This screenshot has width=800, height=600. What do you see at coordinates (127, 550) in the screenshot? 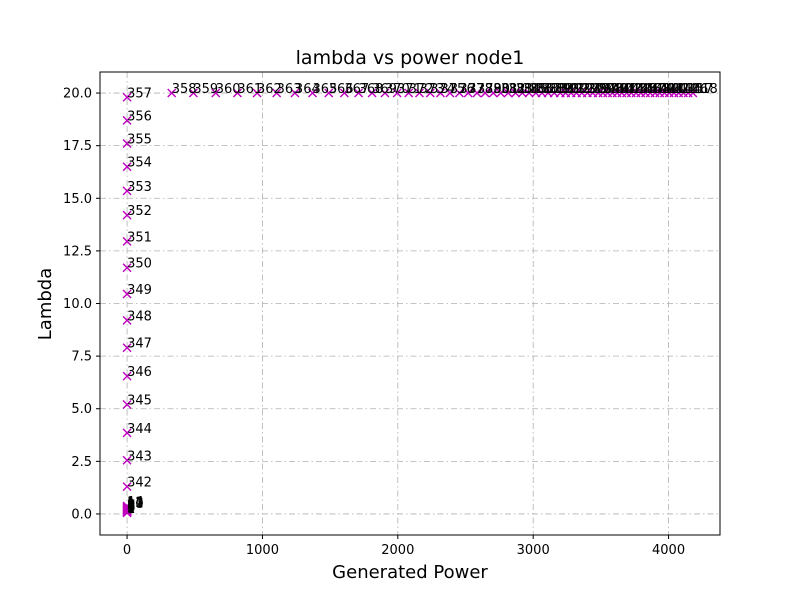
I see `x-tick-label: 0` at bounding box center [127, 550].